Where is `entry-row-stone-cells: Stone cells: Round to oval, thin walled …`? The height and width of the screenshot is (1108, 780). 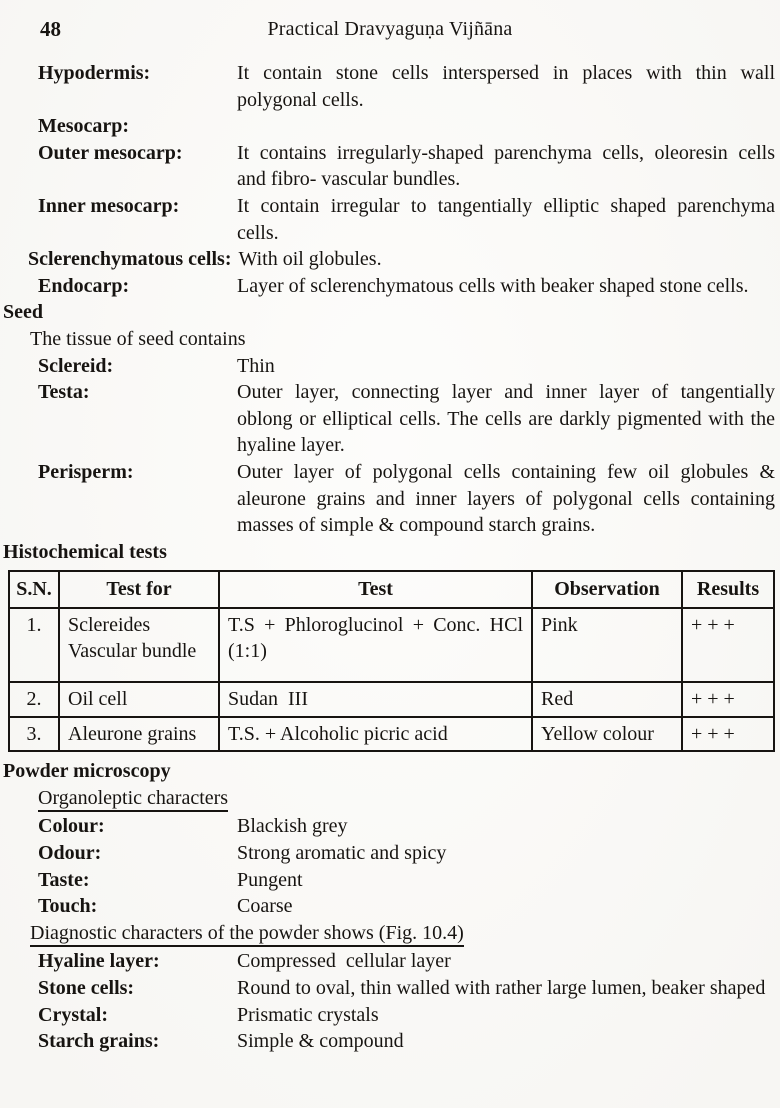 entry-row-stone-cells: Stone cells: Round to oval, thin walled … is located at coordinates (406, 988).